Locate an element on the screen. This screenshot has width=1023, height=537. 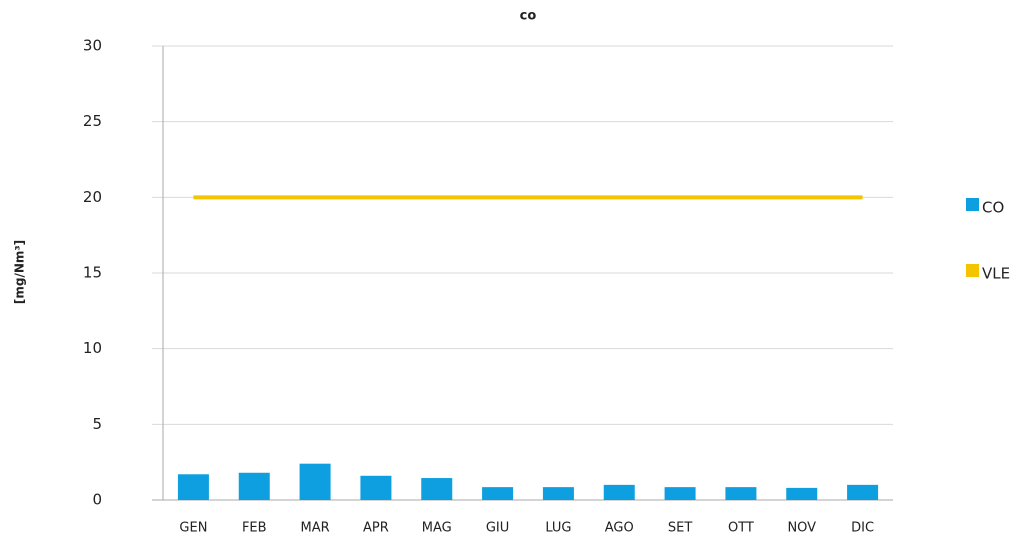
y-tick-label: 20 is located at coordinates (92, 197).